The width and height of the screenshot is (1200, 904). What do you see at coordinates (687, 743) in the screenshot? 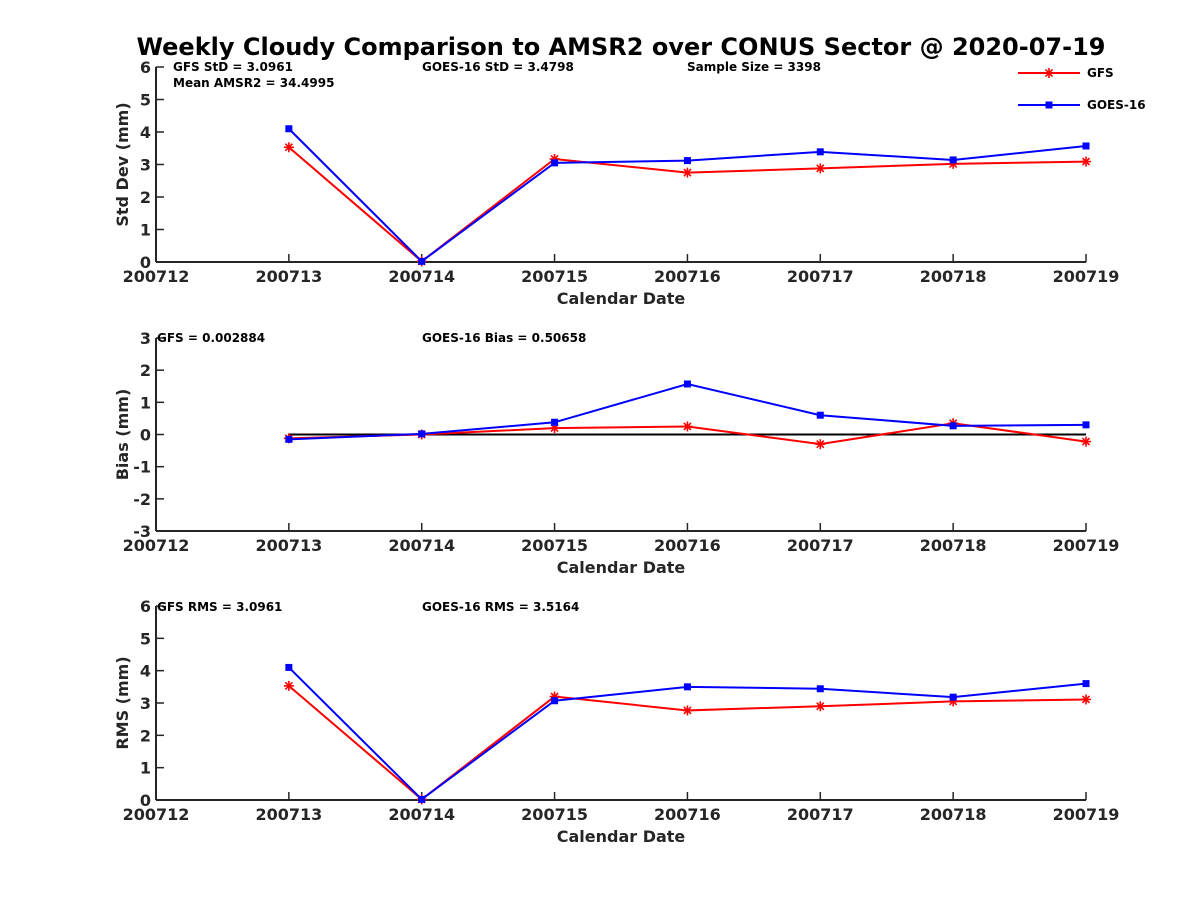
I see `series-line-gfs` at bounding box center [687, 743].